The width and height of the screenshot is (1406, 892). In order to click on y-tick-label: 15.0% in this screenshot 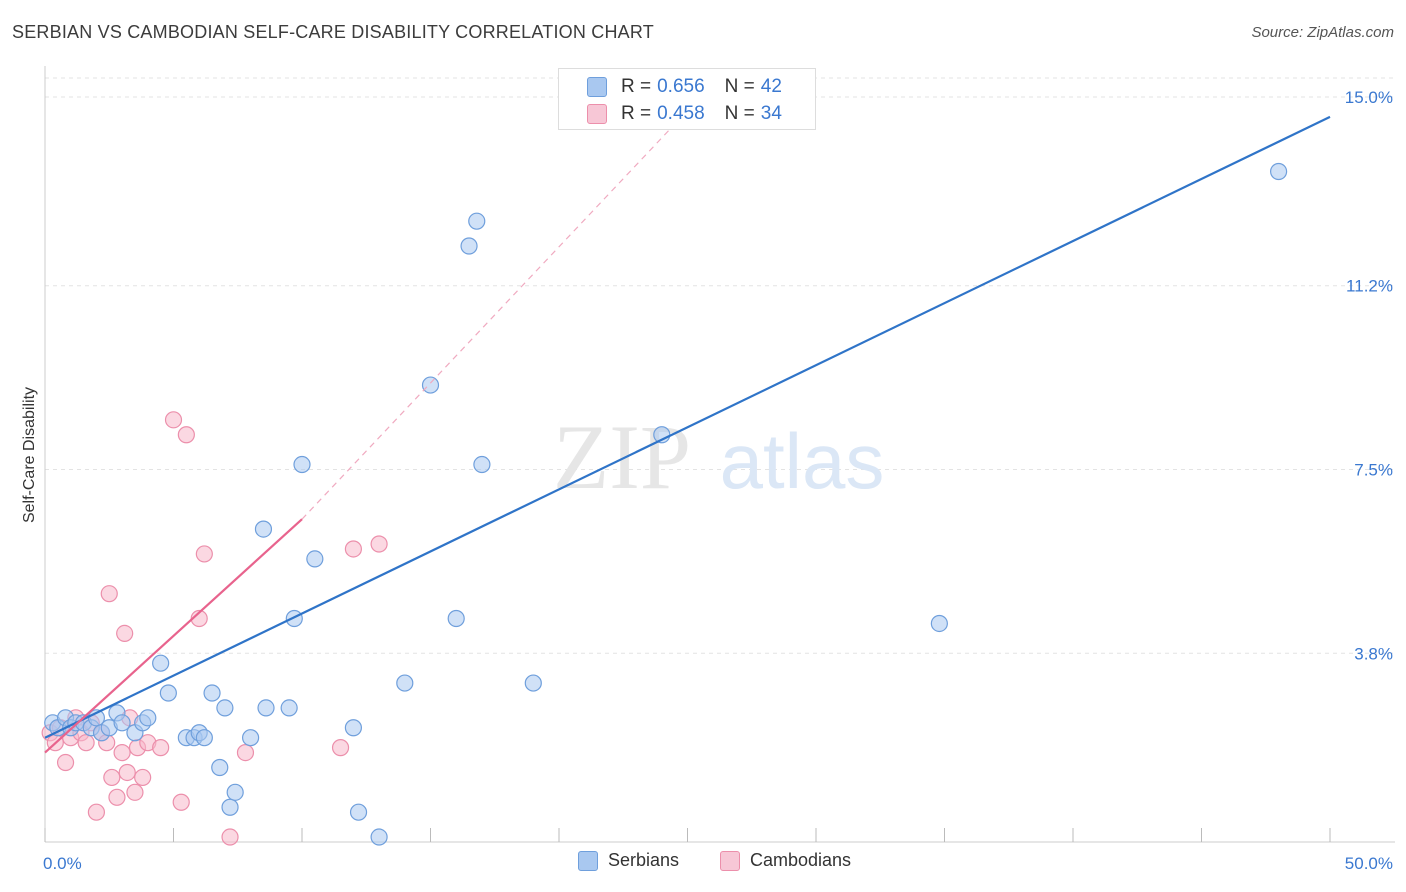, I will do `click(1369, 97)`.